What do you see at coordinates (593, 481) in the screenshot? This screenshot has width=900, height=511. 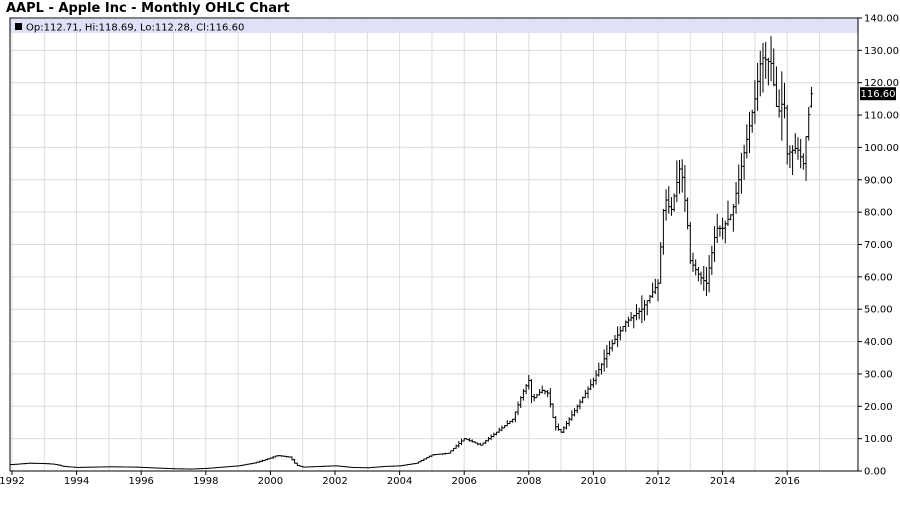 I see `x-tick-label: 2010` at bounding box center [593, 481].